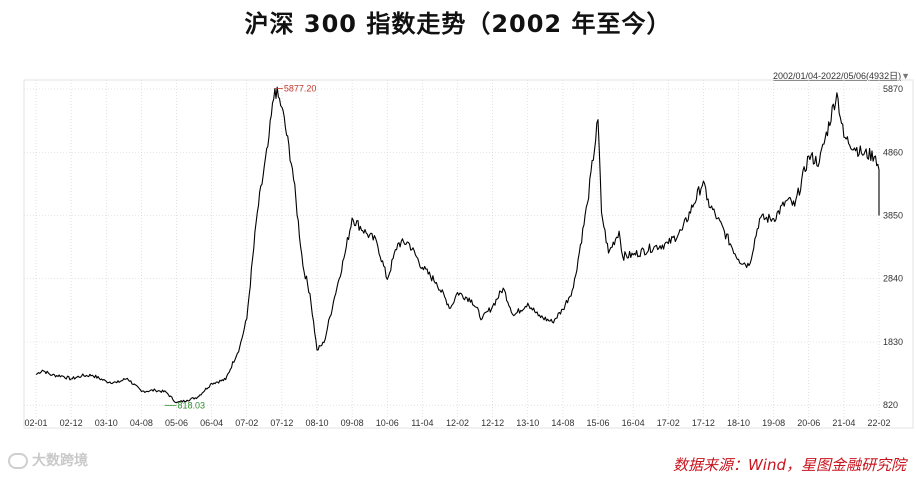  What do you see at coordinates (893, 89) in the screenshot?
I see `y-tick-label: 5870` at bounding box center [893, 89].